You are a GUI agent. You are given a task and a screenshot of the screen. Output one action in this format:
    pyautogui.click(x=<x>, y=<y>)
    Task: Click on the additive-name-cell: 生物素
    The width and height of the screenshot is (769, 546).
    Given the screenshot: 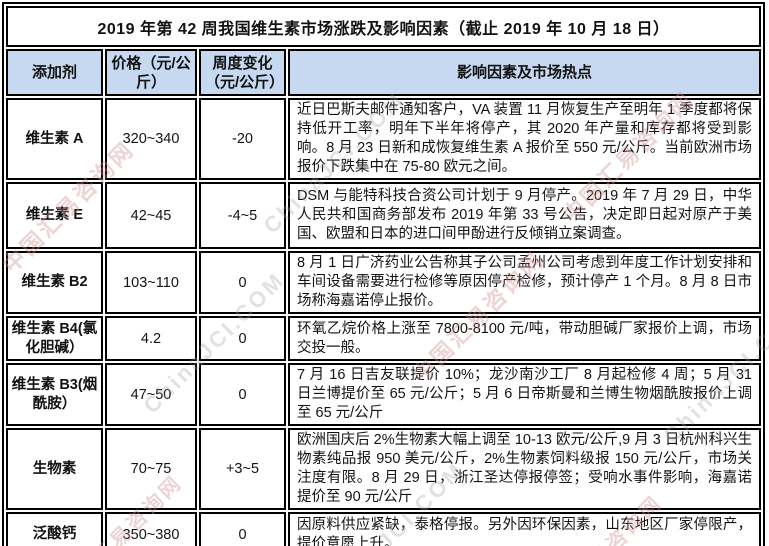 What is the action you would take?
    pyautogui.click(x=54, y=469)
    